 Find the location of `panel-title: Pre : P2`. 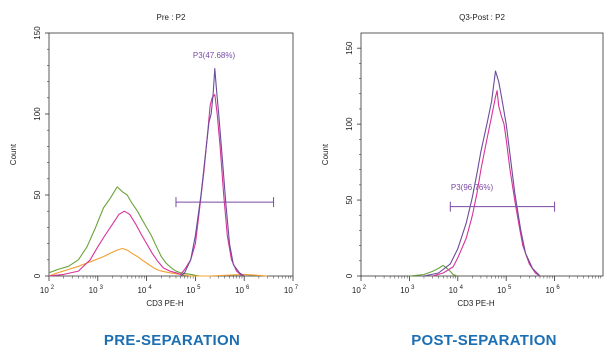

panel-title: Pre : P2 is located at coordinates (171, 17).